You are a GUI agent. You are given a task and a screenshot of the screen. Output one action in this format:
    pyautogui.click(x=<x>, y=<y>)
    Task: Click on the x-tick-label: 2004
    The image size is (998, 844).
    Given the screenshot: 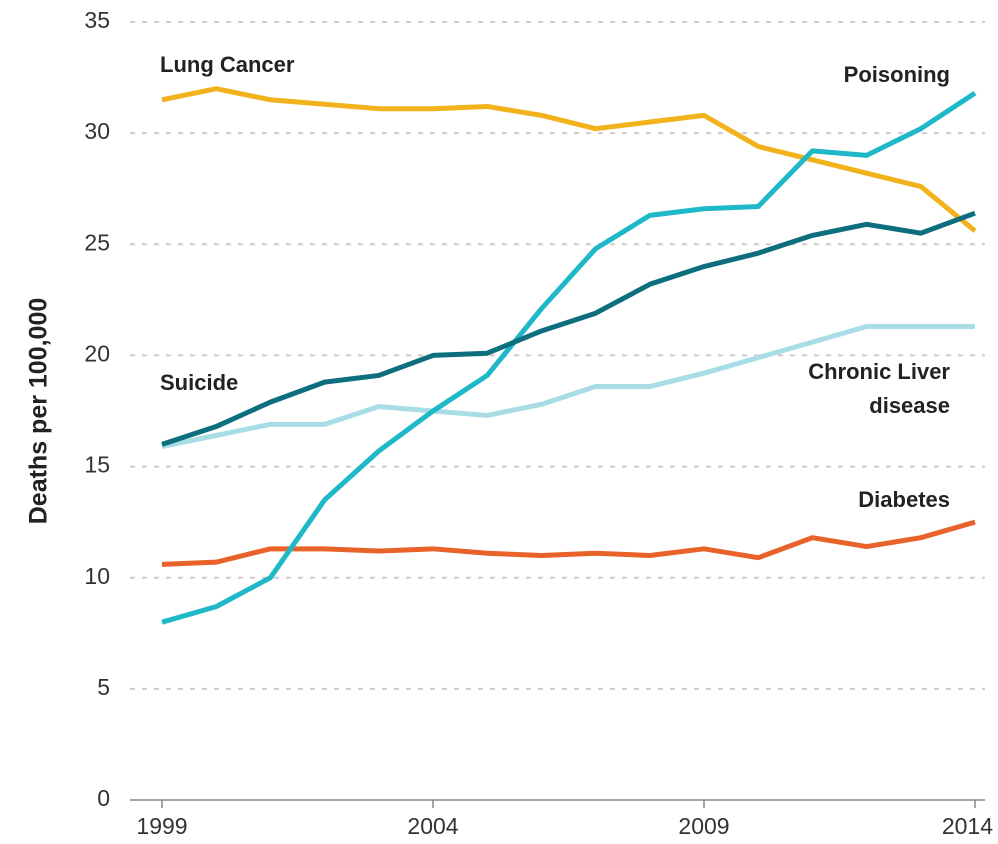 What is the action you would take?
    pyautogui.click(x=432, y=826)
    